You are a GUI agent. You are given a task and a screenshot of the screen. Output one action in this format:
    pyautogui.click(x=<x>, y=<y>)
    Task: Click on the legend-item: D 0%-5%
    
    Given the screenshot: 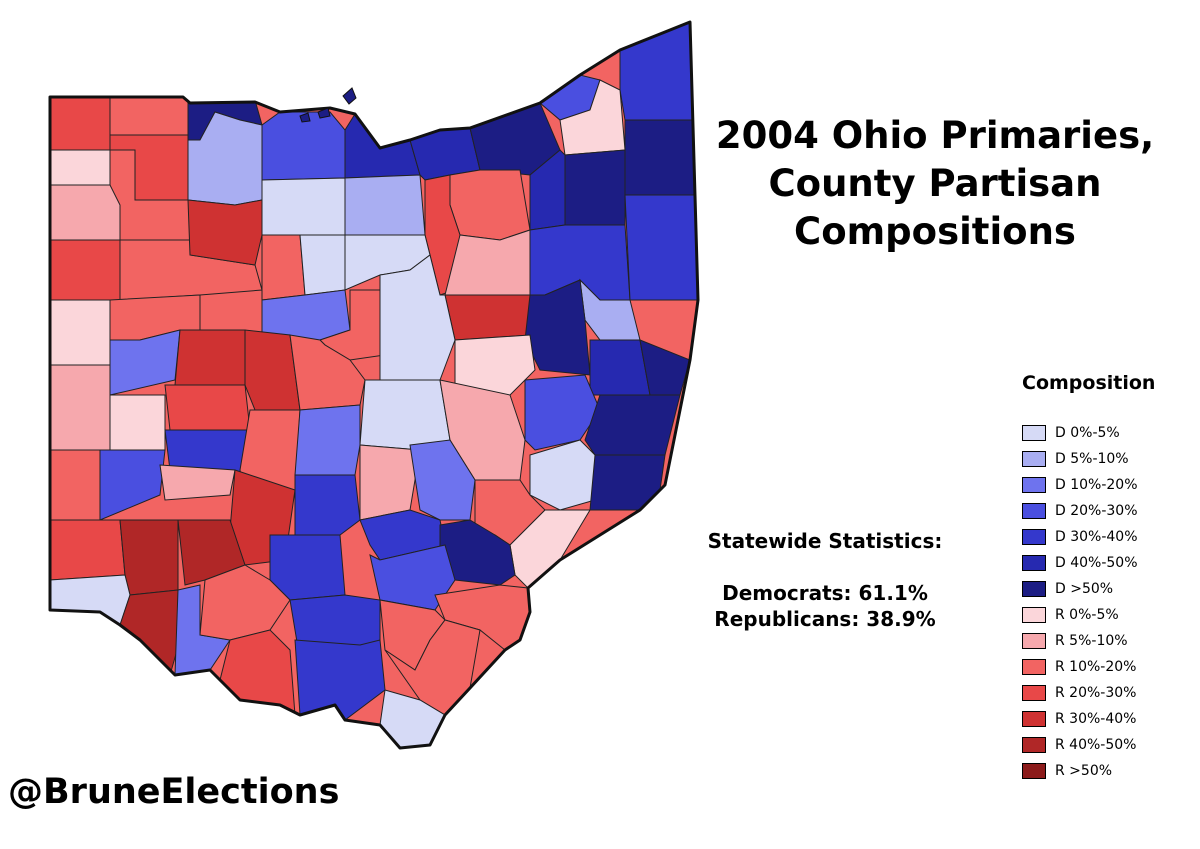 What is the action you would take?
    pyautogui.click(x=1080, y=433)
    